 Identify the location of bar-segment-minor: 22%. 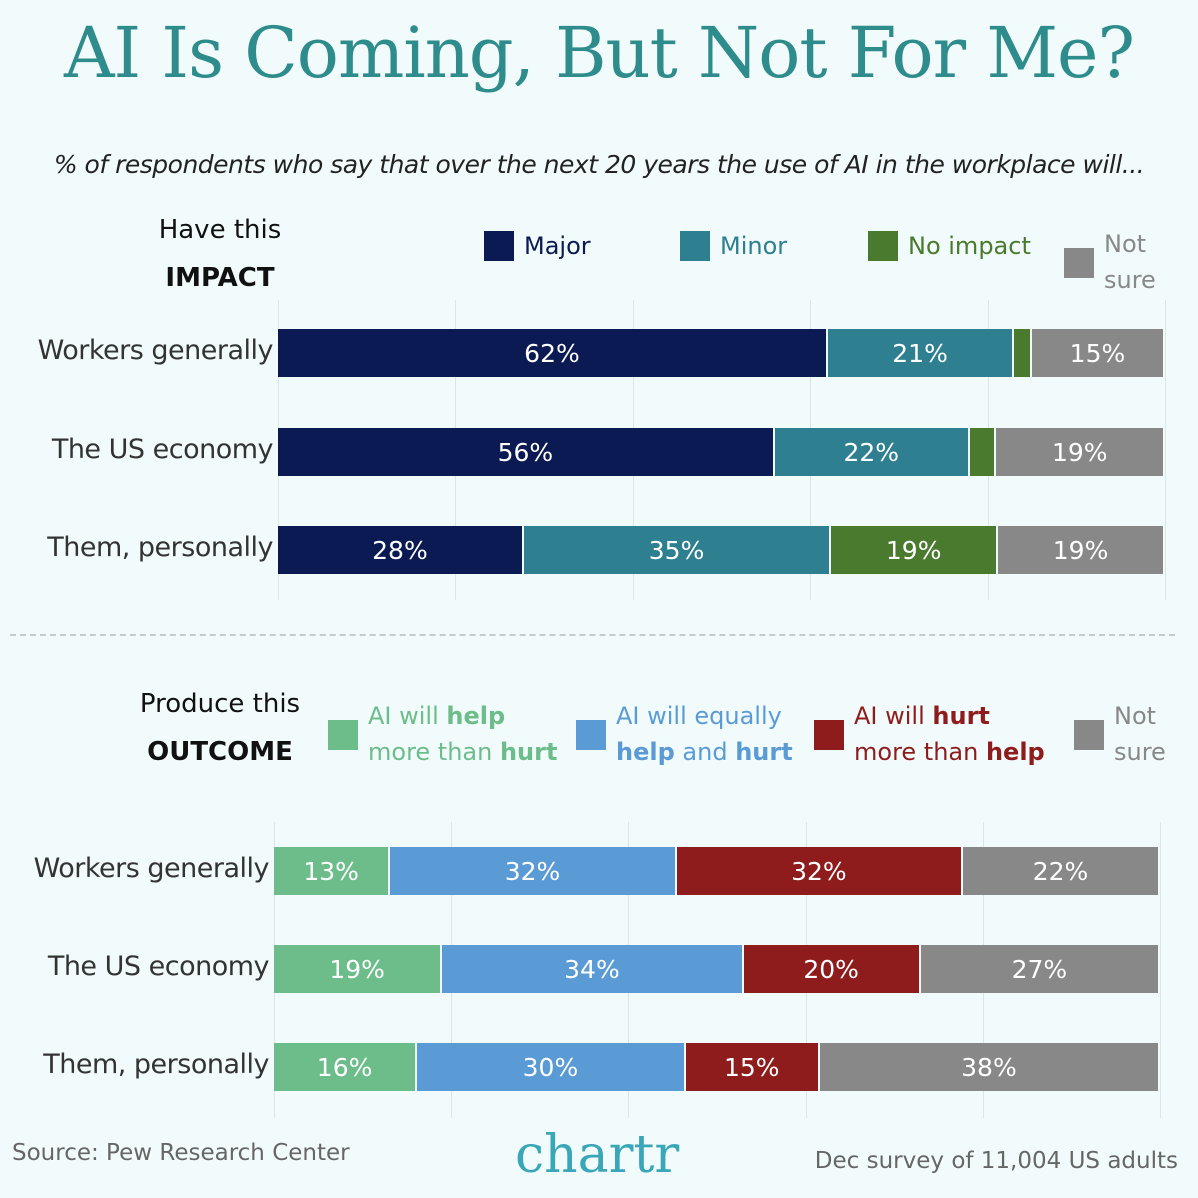
(872, 452).